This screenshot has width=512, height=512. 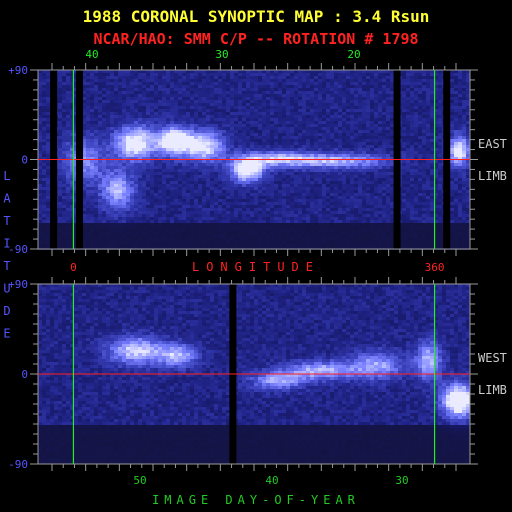 What do you see at coordinates (256, 267) in the screenshot?
I see `longitude-axis-label: LONGITUDE` at bounding box center [256, 267].